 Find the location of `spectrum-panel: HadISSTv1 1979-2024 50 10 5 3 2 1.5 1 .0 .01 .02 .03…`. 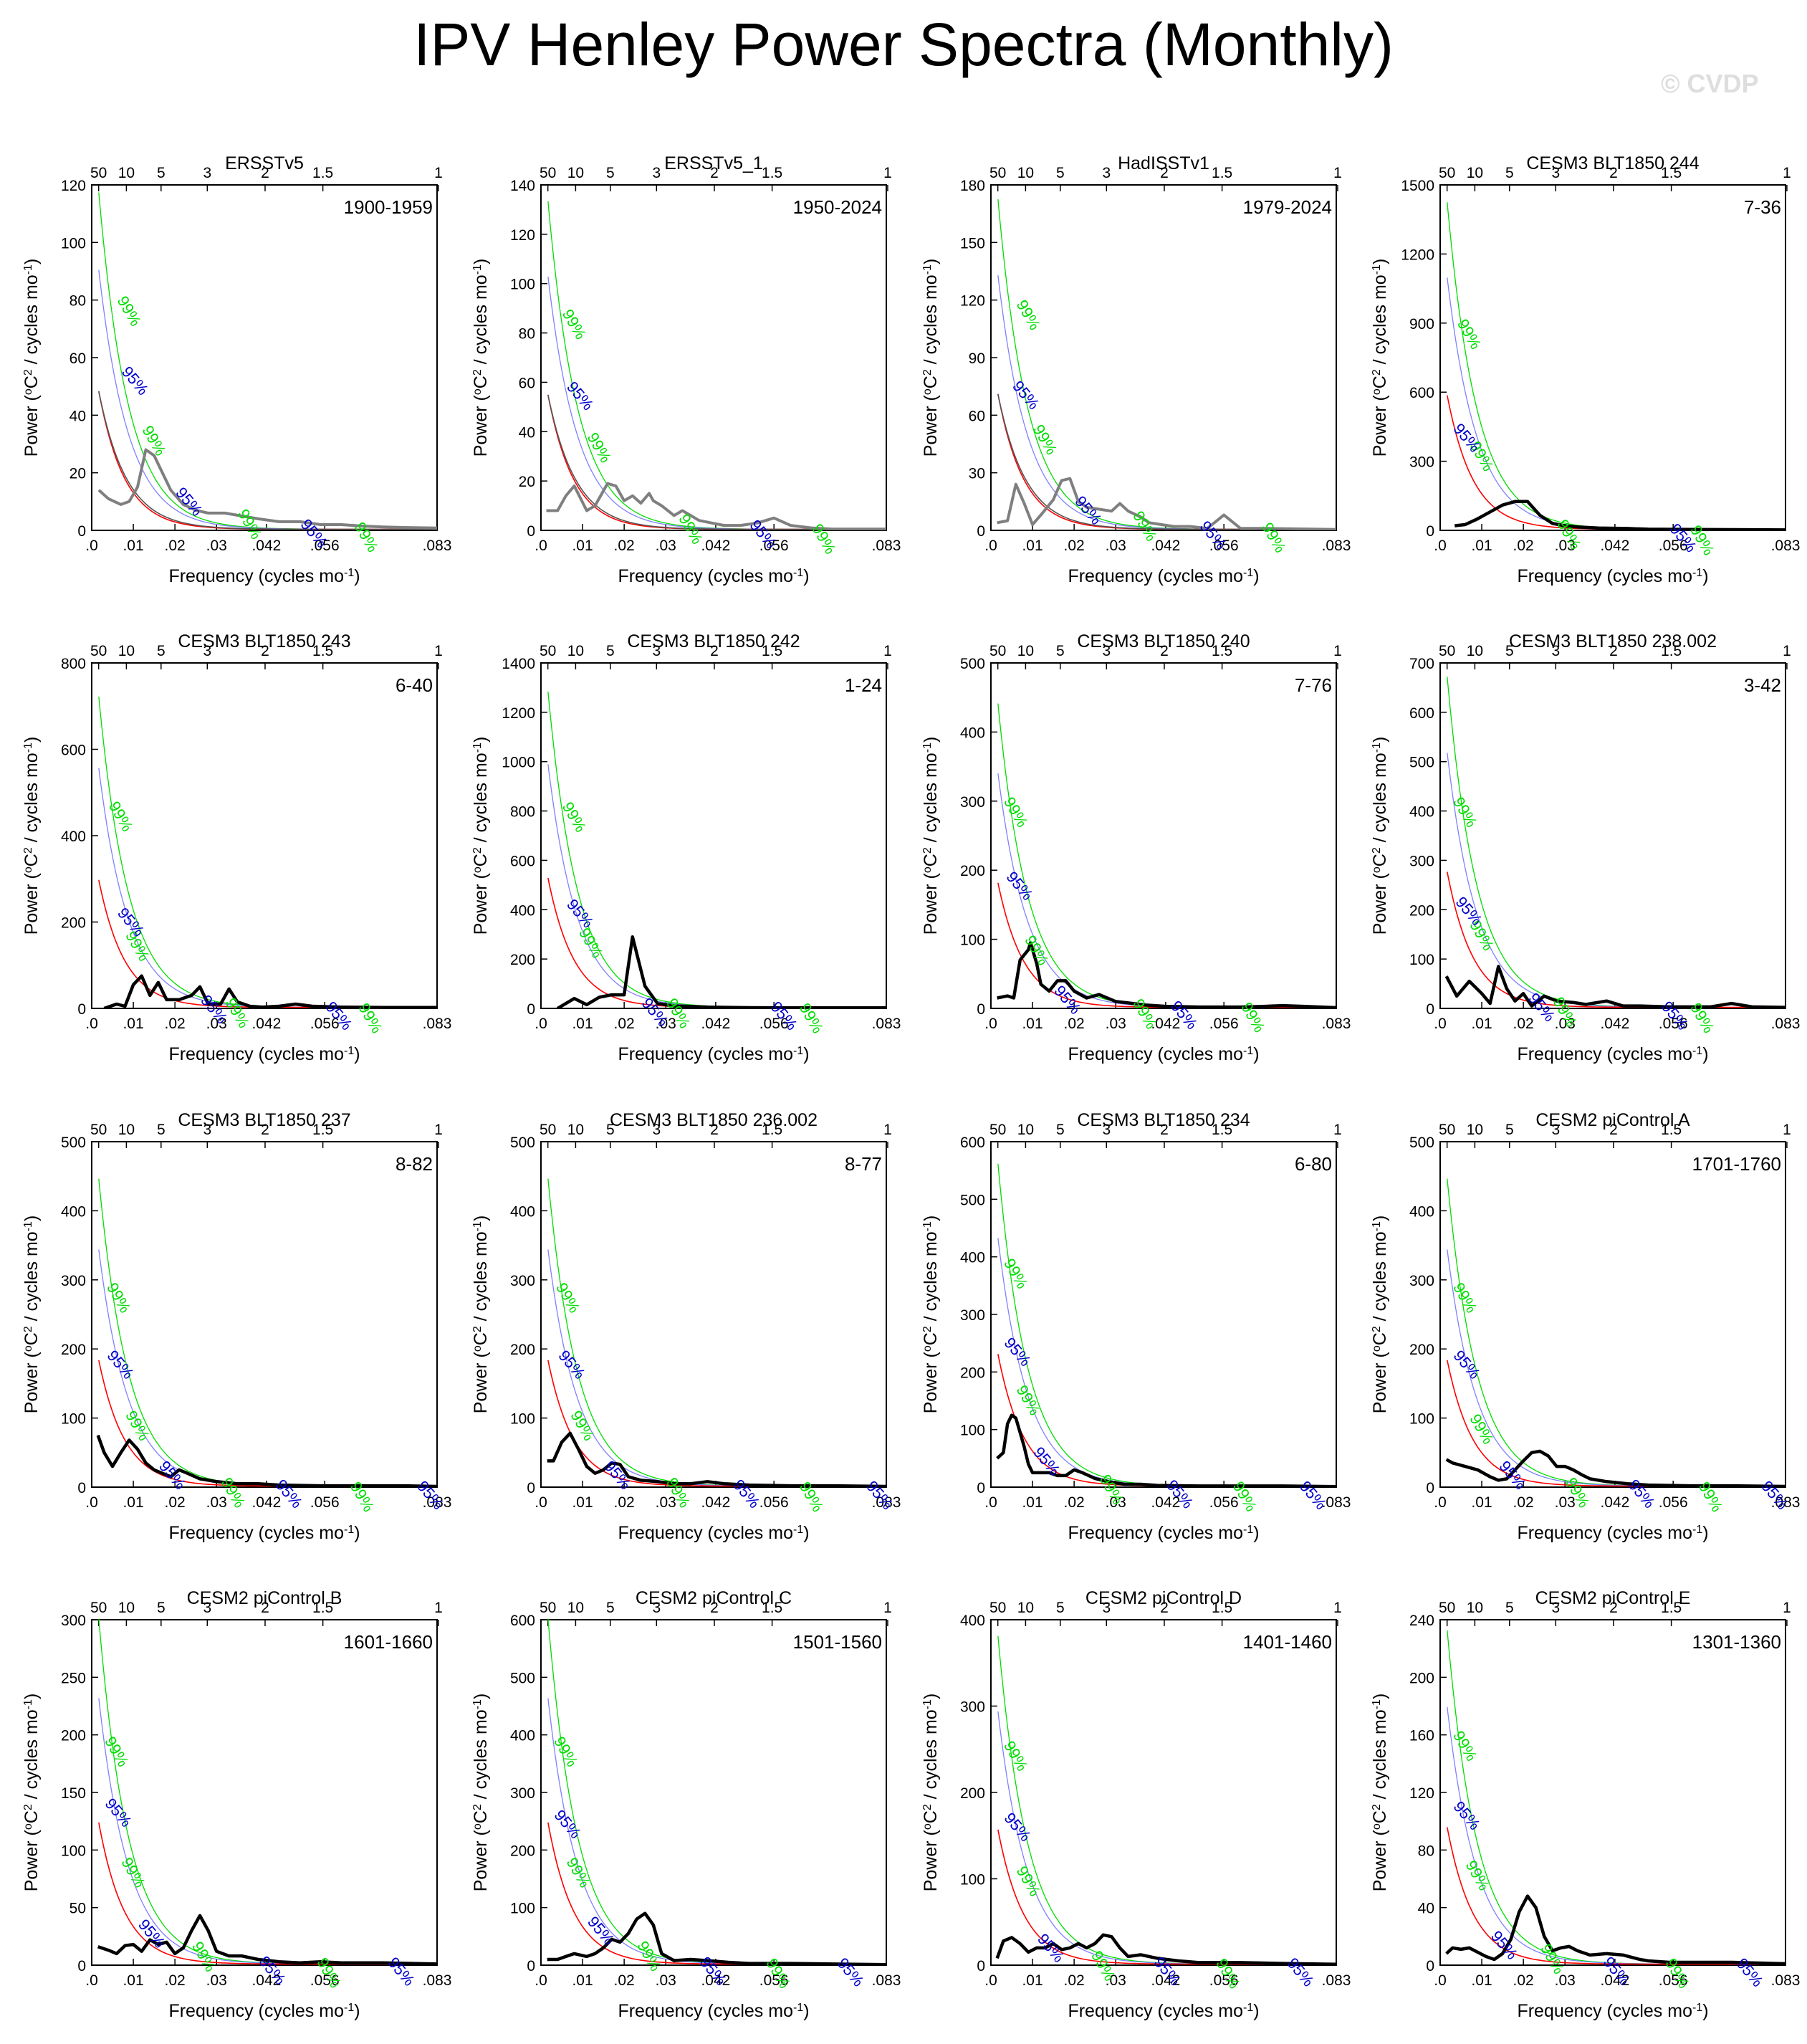

spectrum-panel: HadISSTv1 1979-2024 50 10 5 3 2 1.5 1 .0 .01 .02 .03… is located at coordinates (1136, 370).